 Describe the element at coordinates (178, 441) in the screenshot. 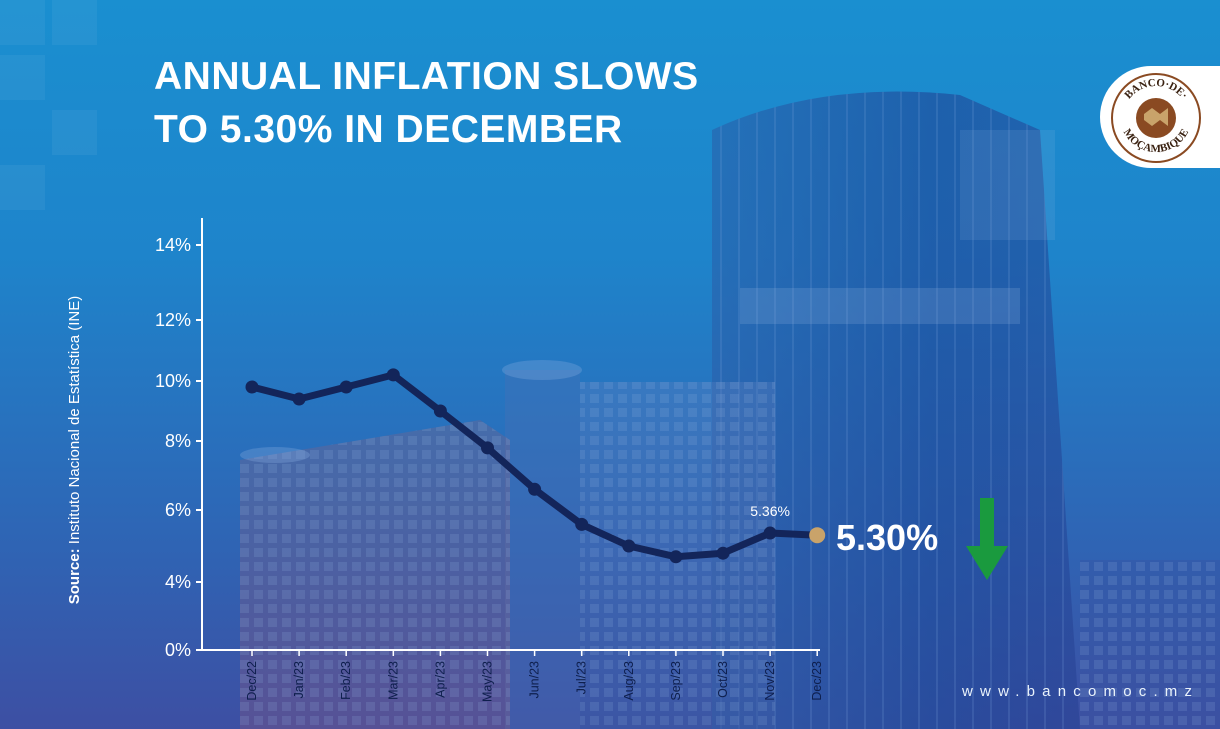

I see `y-tick-label: 8%` at that location.